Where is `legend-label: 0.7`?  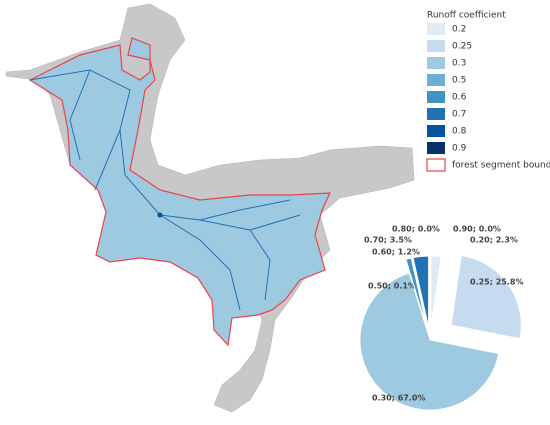
legend-label: 0.7 is located at coordinates (459, 115).